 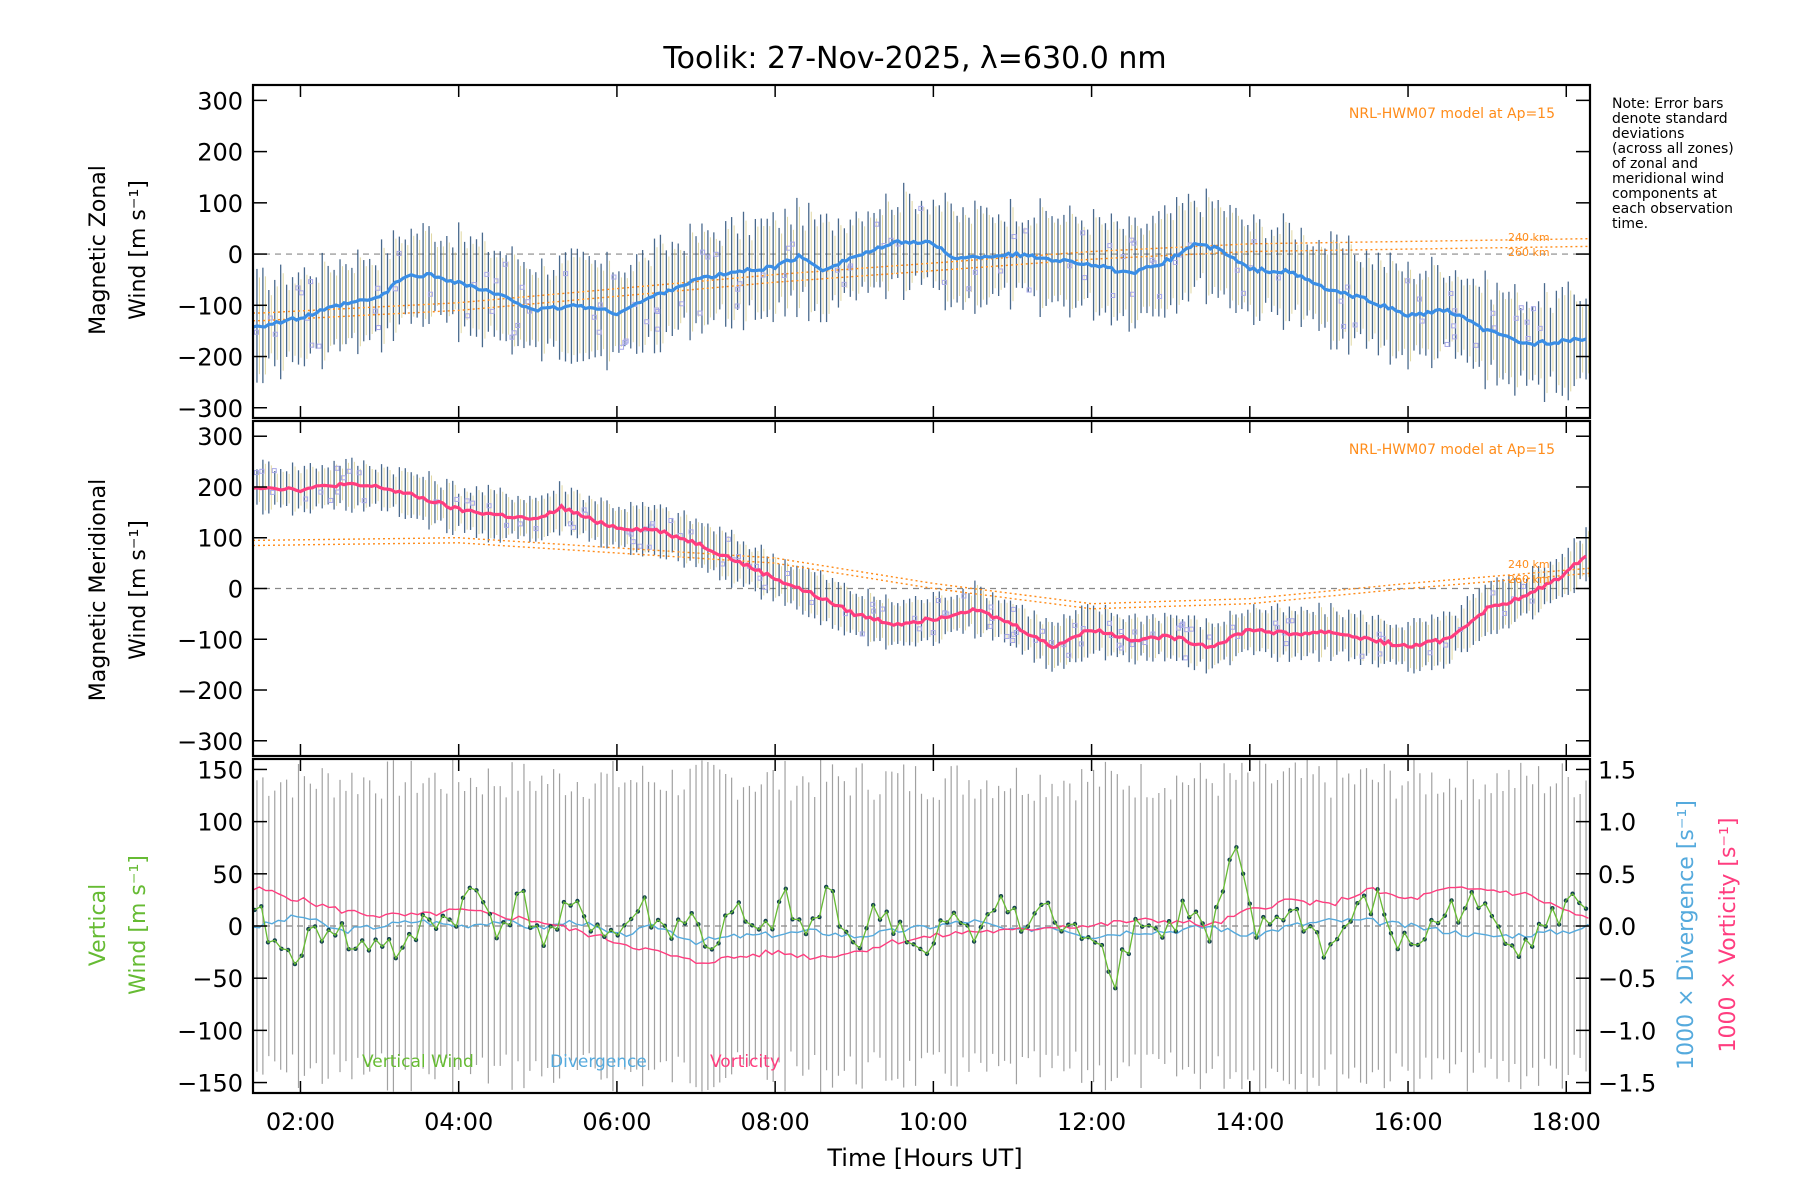 What do you see at coordinates (138, 925) in the screenshot?
I see `vertical-ylabel-line2: Wind [m s⁻¹]` at bounding box center [138, 925].